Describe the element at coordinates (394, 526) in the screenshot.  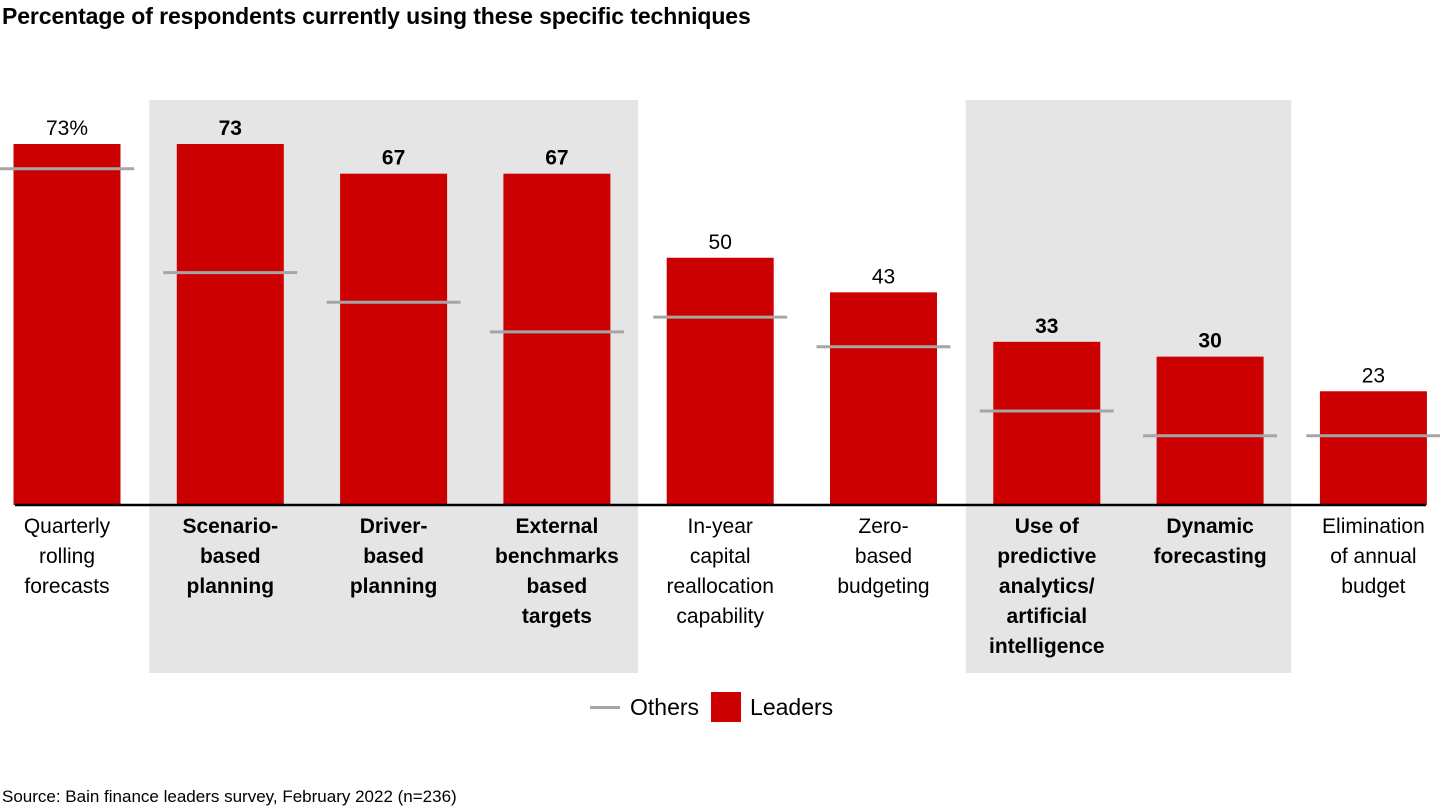
I see `category-label-line: Driver-` at that location.